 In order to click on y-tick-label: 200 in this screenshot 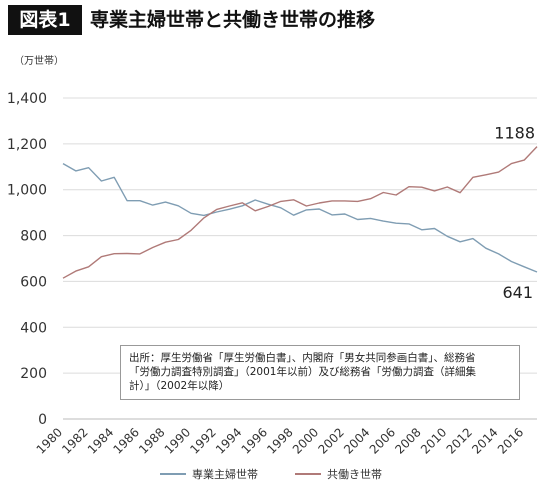, I will do `click(33, 374)`.